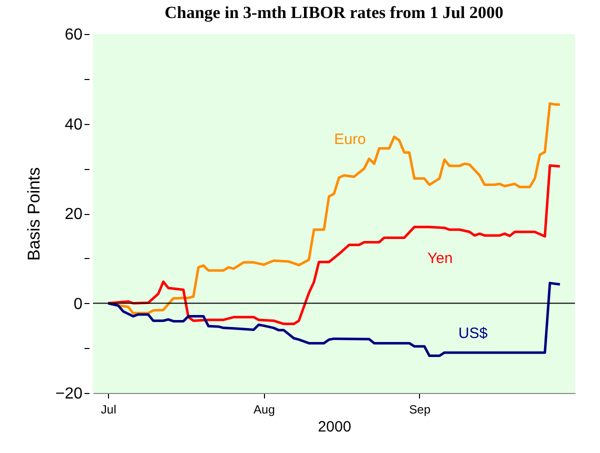 The width and height of the screenshot is (600, 453). I want to click on y-axis-title: Basis Points, so click(34, 214).